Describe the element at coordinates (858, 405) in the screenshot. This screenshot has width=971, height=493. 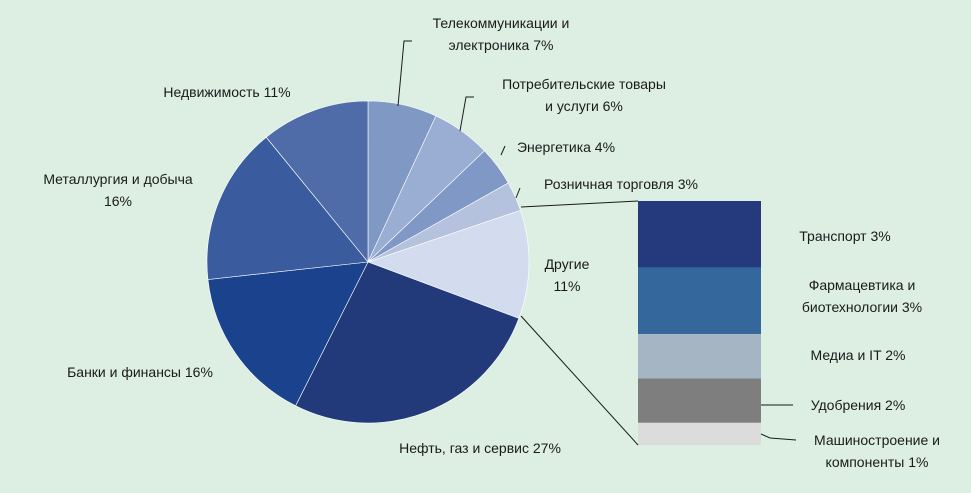
I see `bar-label-3: Удобрения 2%` at that location.